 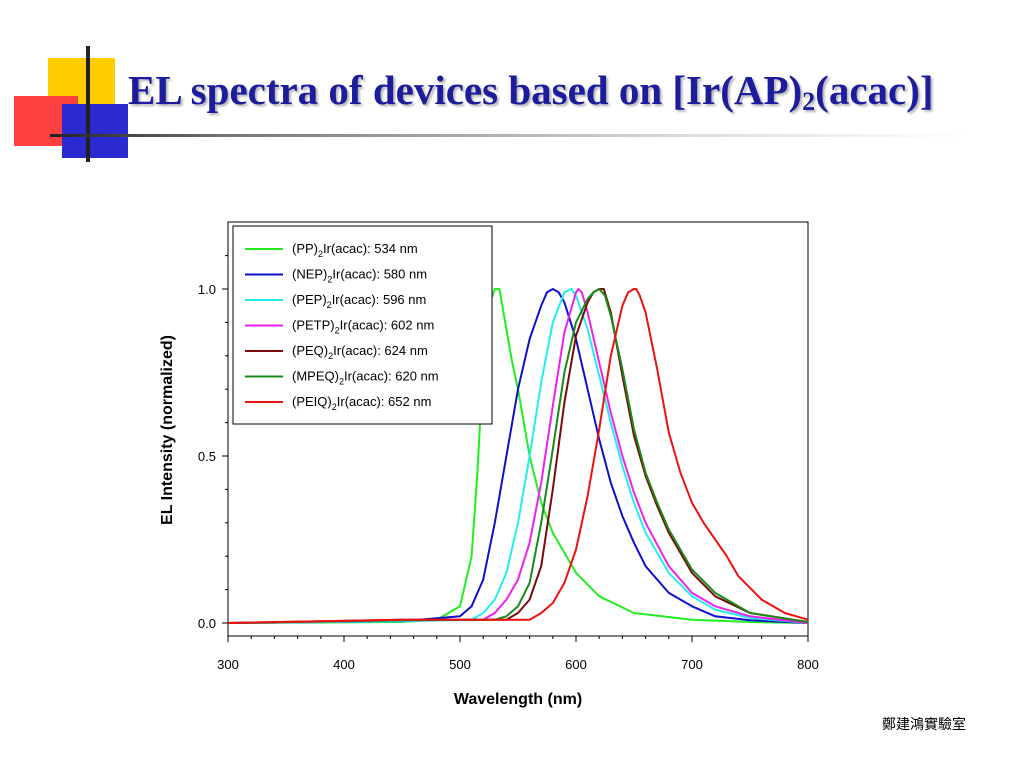 I want to click on y-axis-label: EL Intensity (normalized), so click(x=167, y=430).